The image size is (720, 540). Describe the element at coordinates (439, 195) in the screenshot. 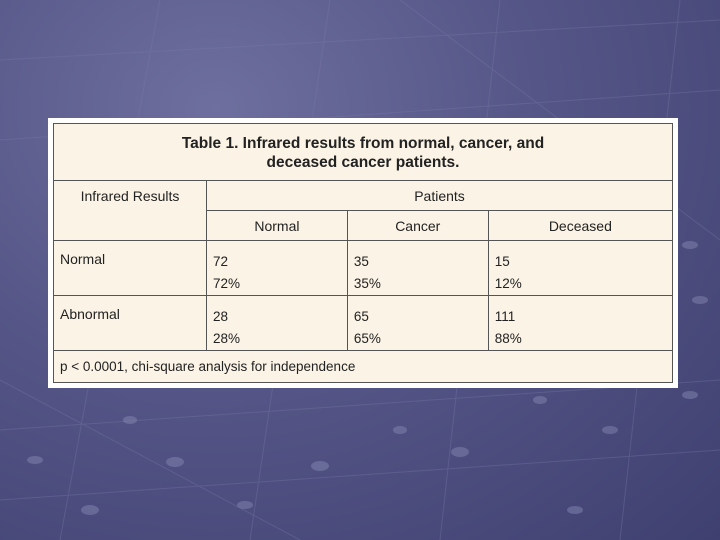

I see `group-header-patients: Patients` at that location.